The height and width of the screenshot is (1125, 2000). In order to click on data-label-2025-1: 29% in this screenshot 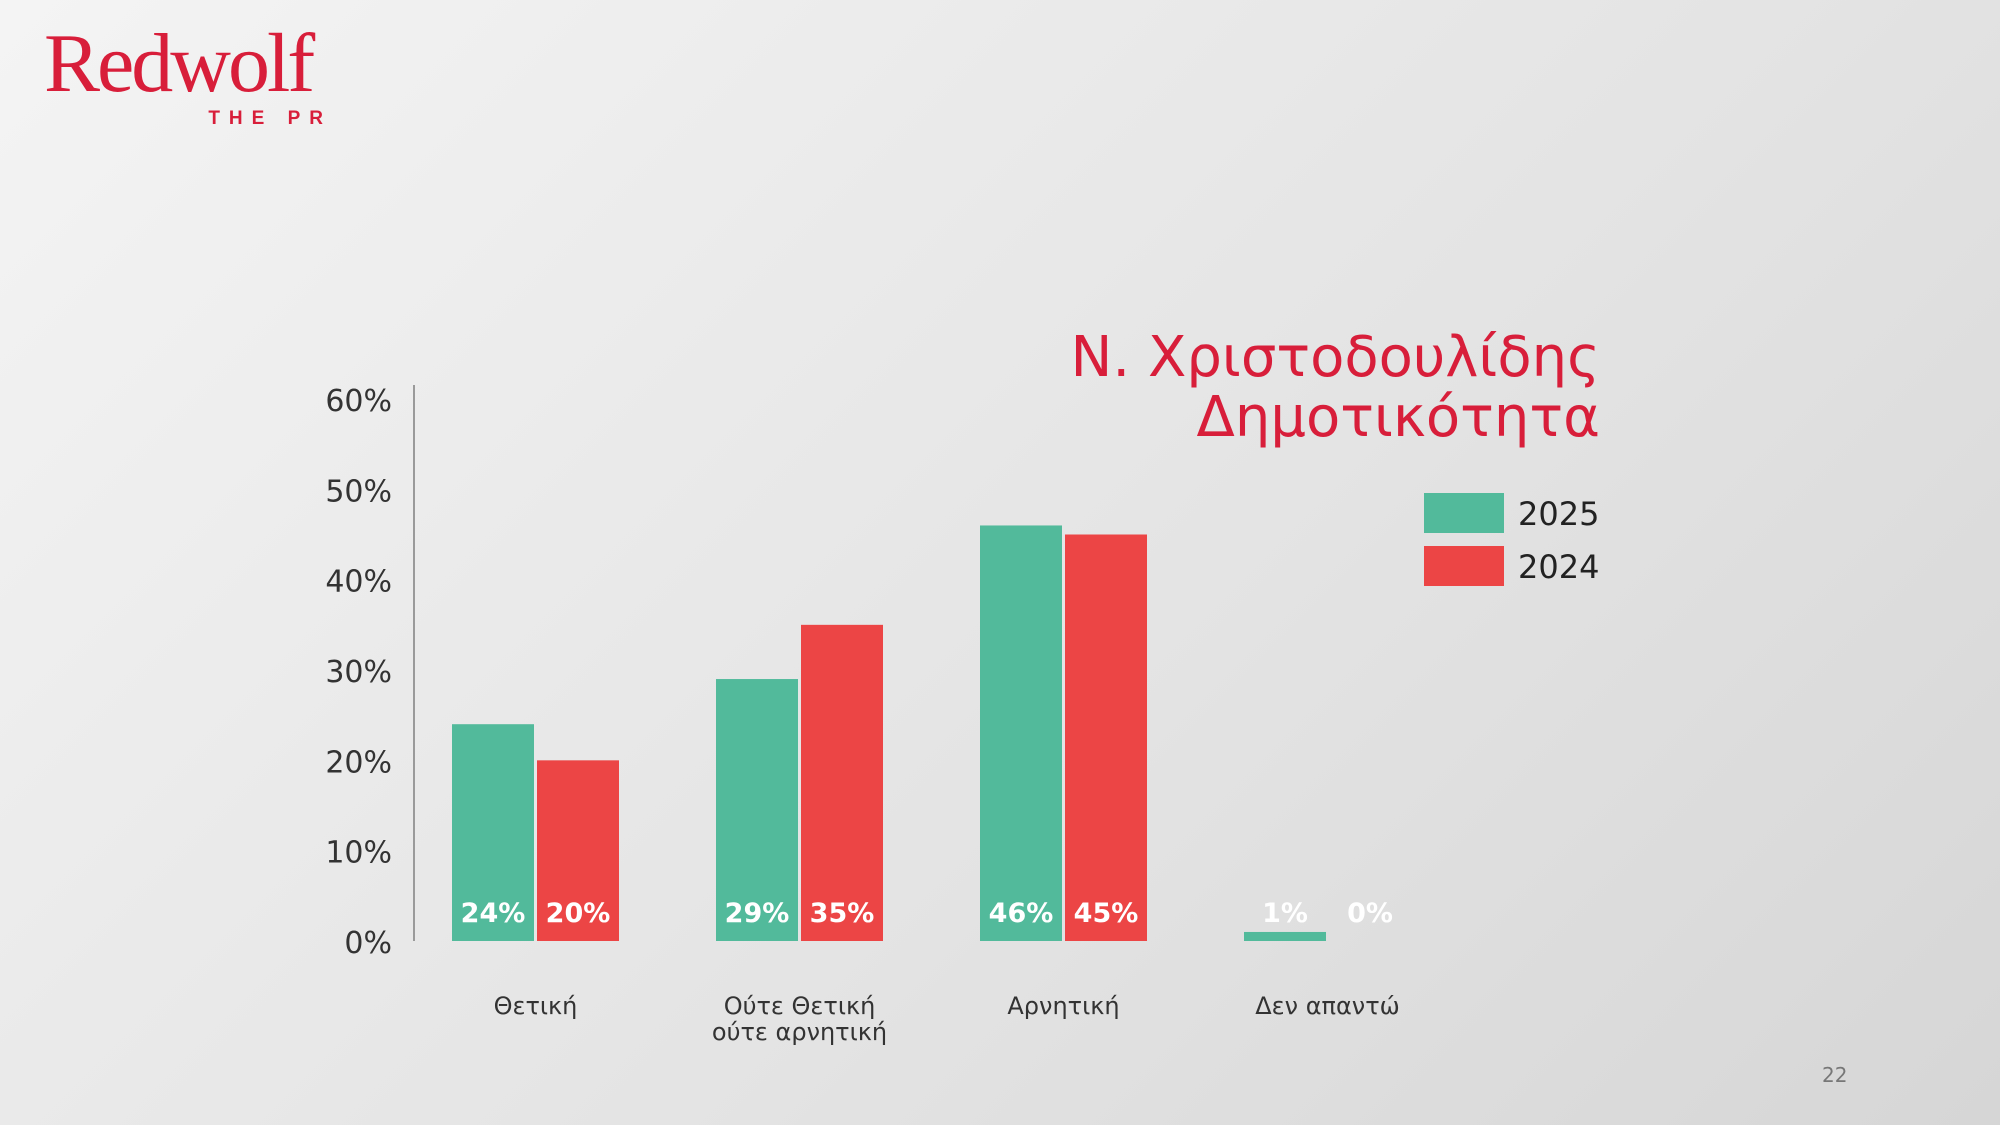, I will do `click(757, 913)`.